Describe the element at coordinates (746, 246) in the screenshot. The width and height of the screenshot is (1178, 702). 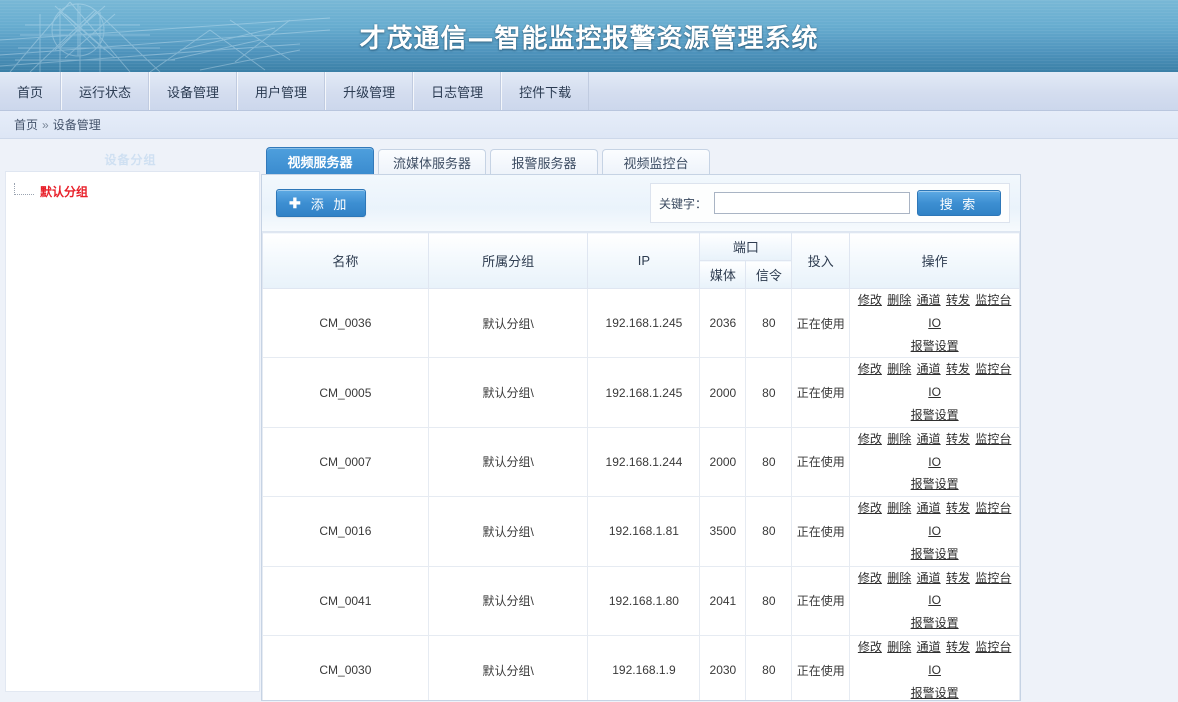
I see `column-header-port: 端口` at that location.